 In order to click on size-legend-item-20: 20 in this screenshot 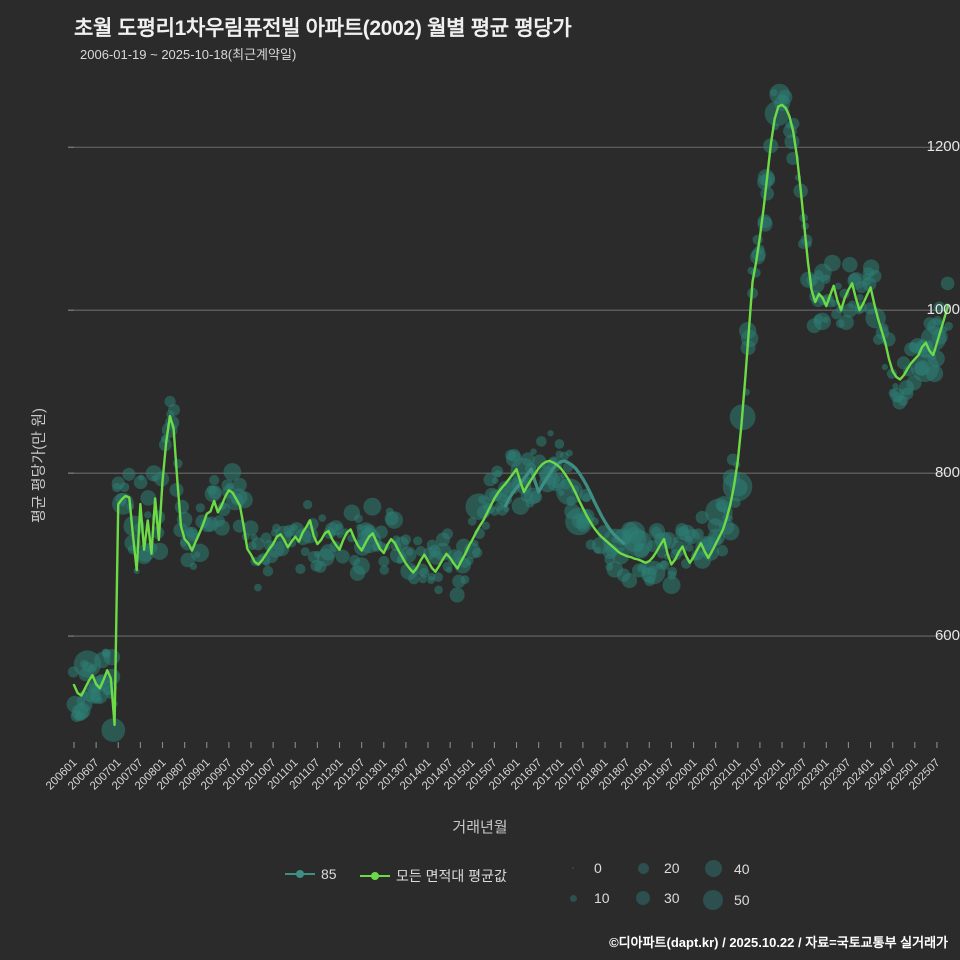, I will do `click(655, 868)`.